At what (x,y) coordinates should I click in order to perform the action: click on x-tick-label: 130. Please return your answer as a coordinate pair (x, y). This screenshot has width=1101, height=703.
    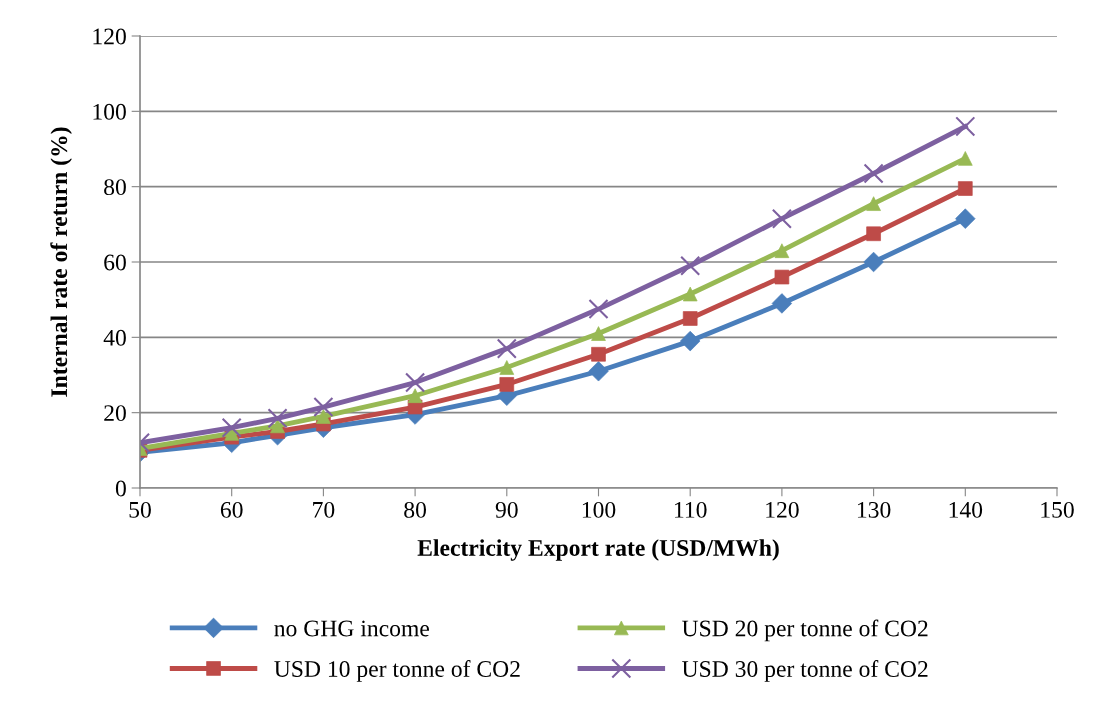
    Looking at the image, I should click on (874, 509).